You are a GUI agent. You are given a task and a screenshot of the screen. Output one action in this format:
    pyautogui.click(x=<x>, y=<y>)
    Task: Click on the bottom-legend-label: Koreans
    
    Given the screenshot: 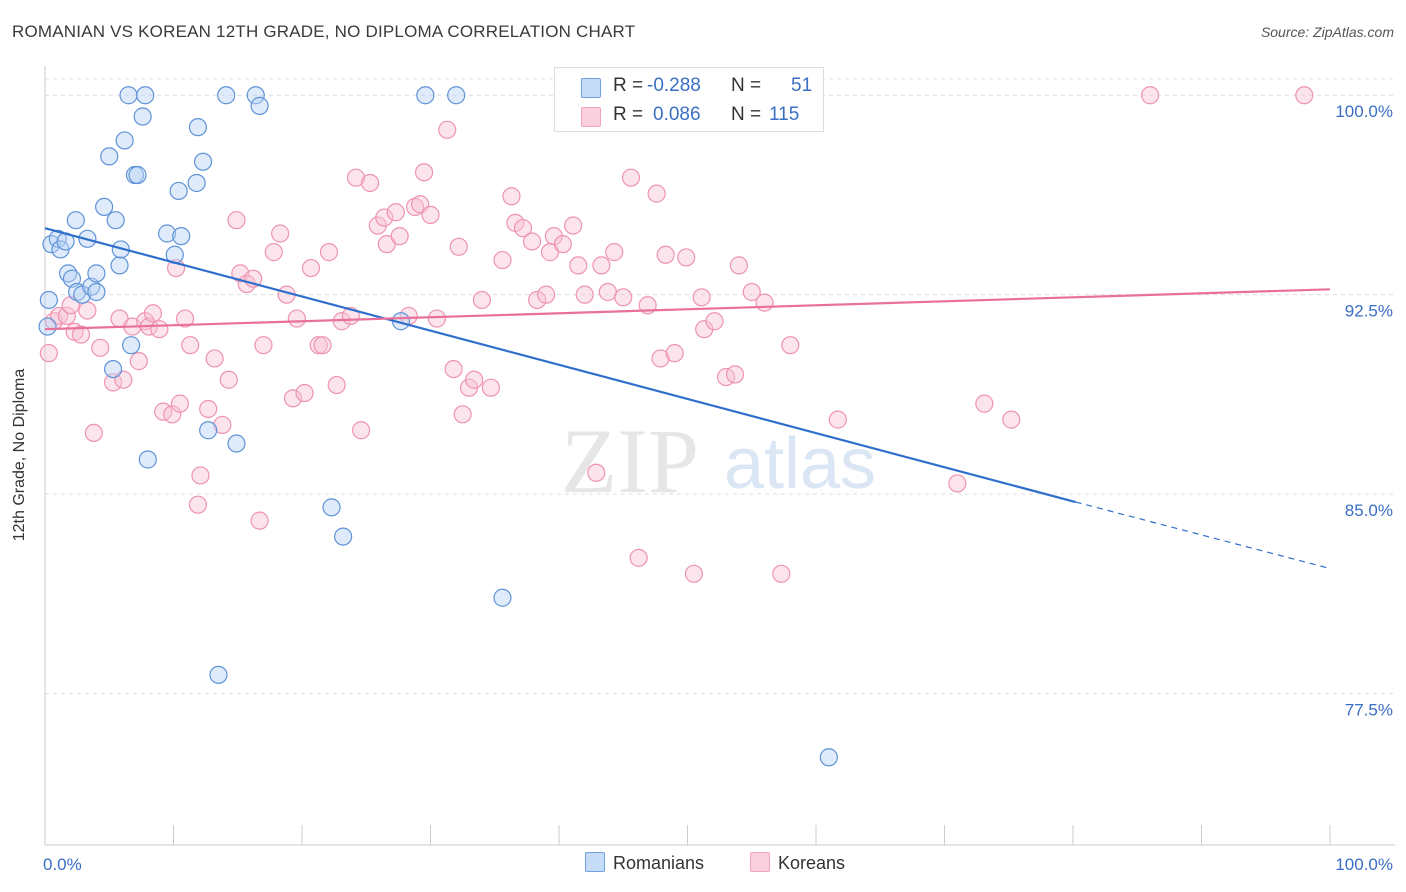 What is the action you would take?
    pyautogui.click(x=812, y=863)
    